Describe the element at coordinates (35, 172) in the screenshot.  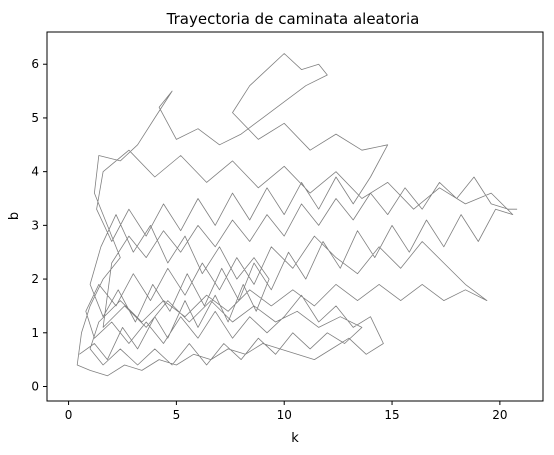
I see `y-tick-label: 4` at that location.